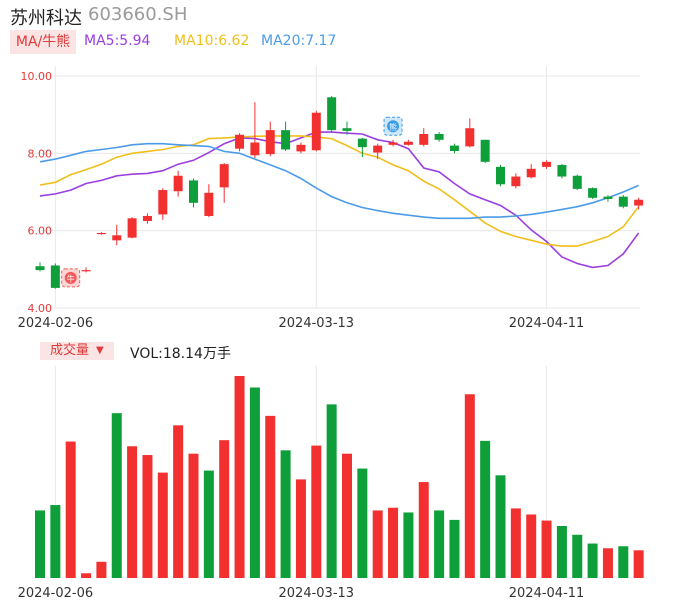  What do you see at coordinates (77, 351) in the screenshot?
I see `volume-indicator-selector: 成交量` at bounding box center [77, 351].